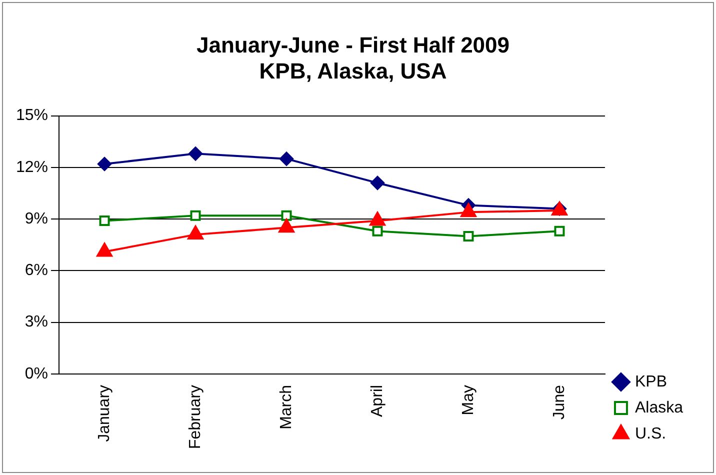 Image resolution: width=716 pixels, height=475 pixels. Describe the element at coordinates (650, 381) in the screenshot. I see `legend-label: KPB` at that location.